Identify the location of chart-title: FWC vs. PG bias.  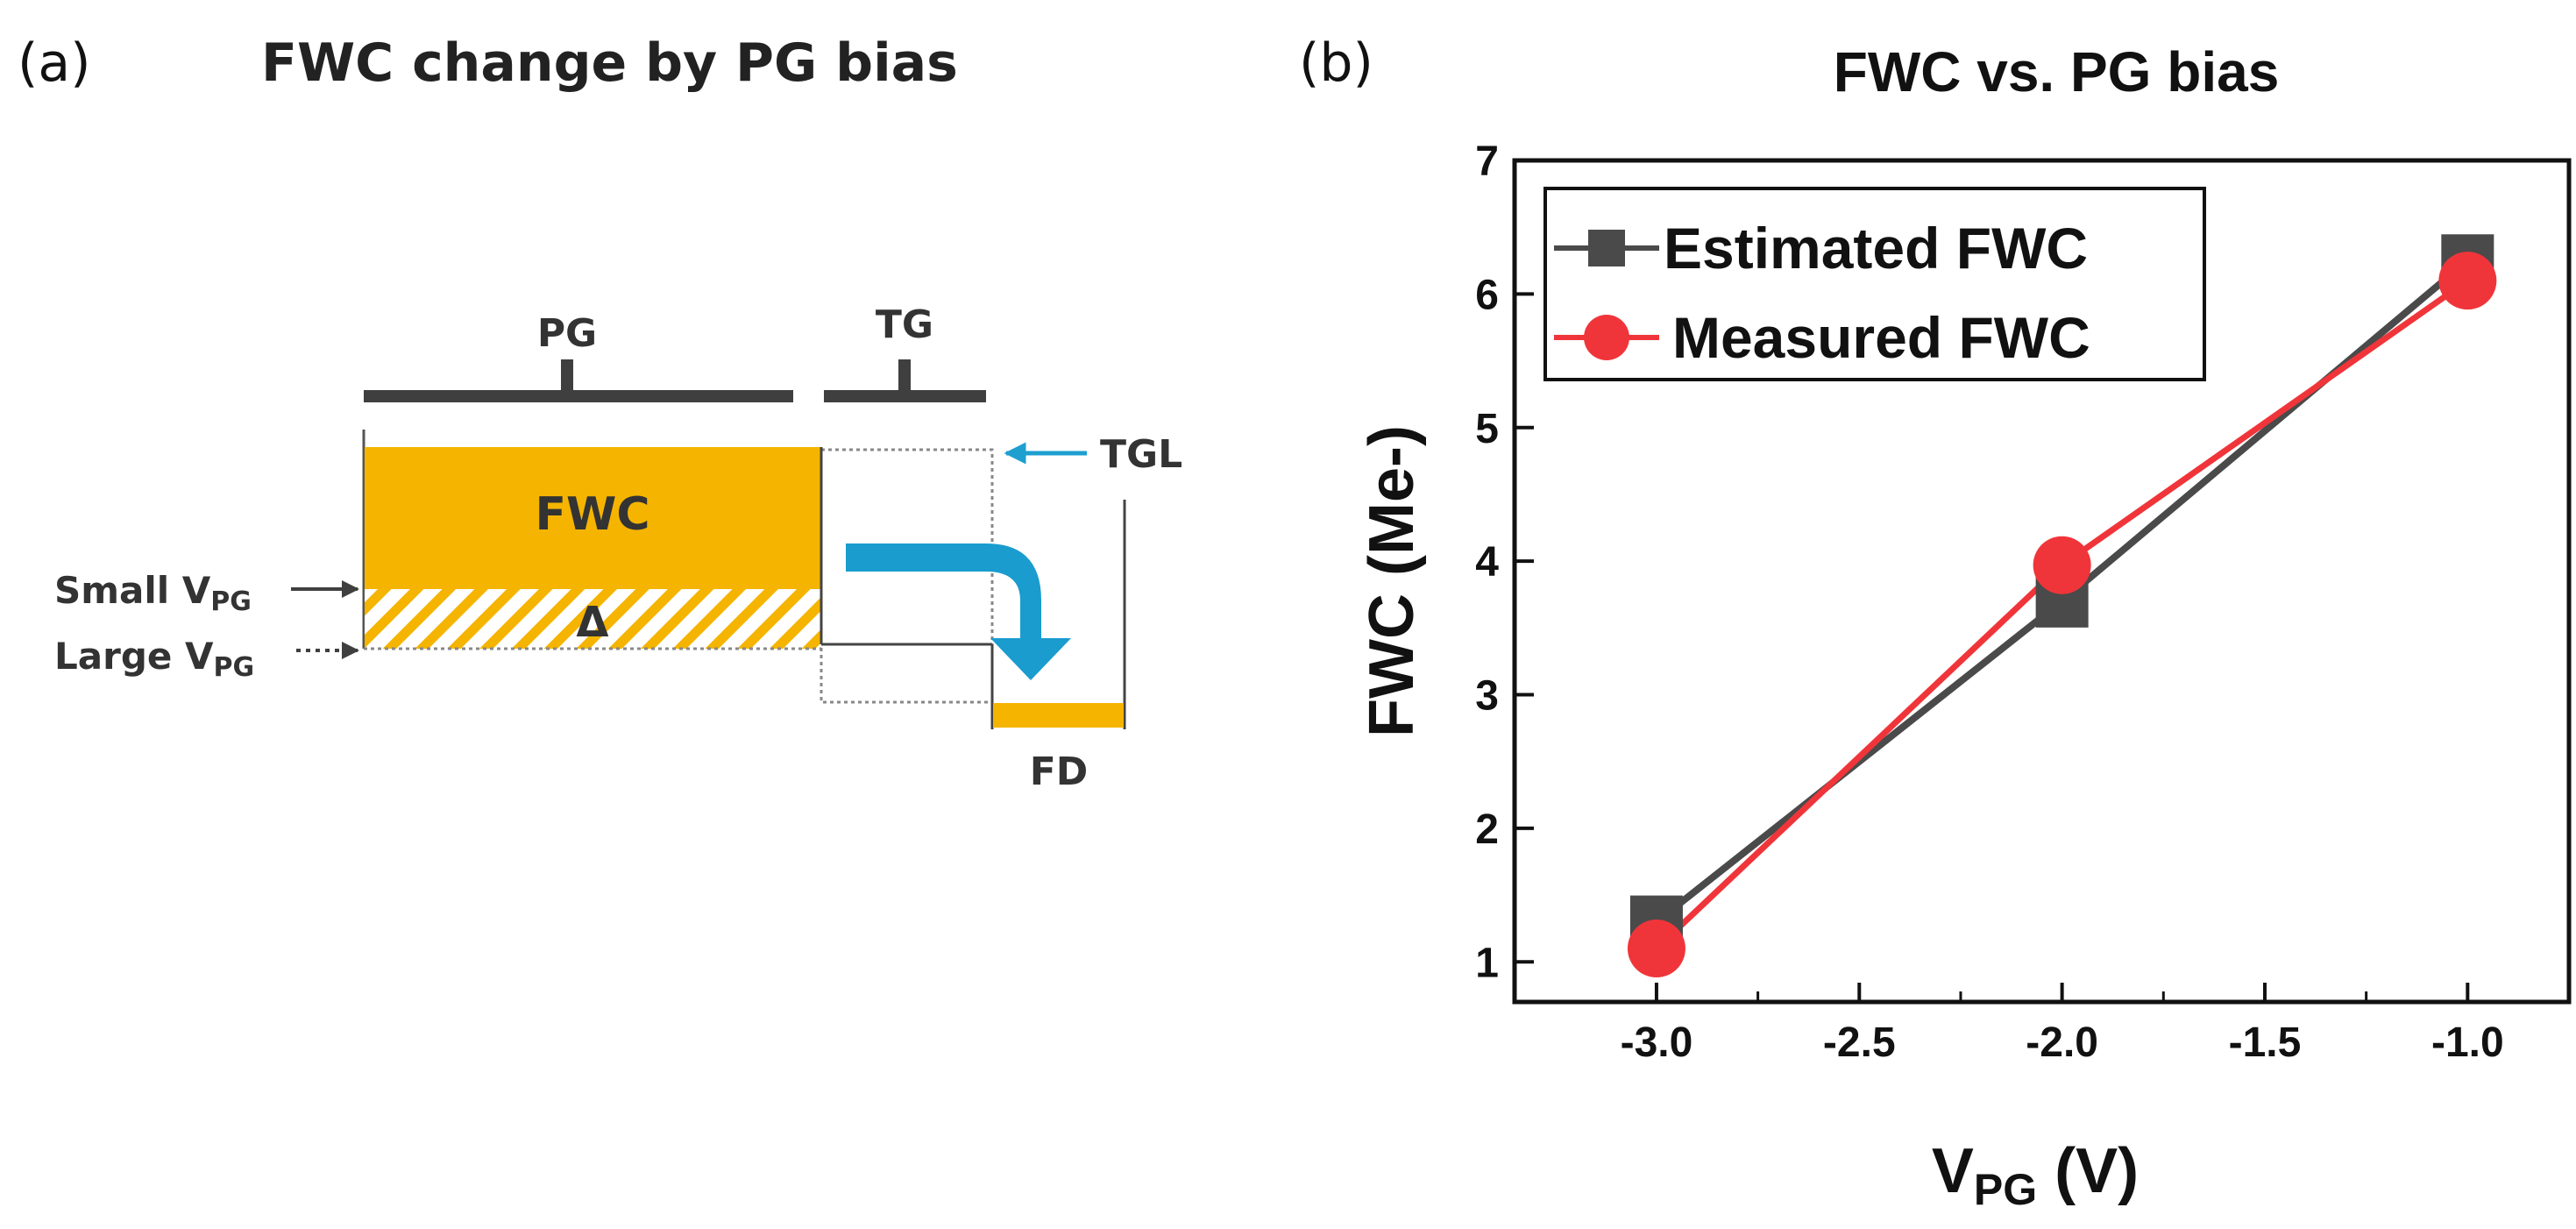
(2057, 71).